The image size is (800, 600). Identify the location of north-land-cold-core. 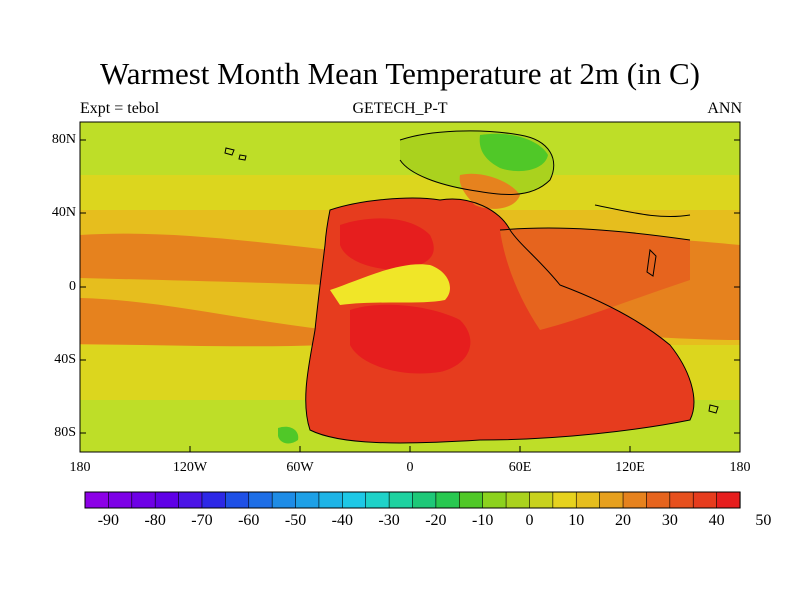
(513, 152).